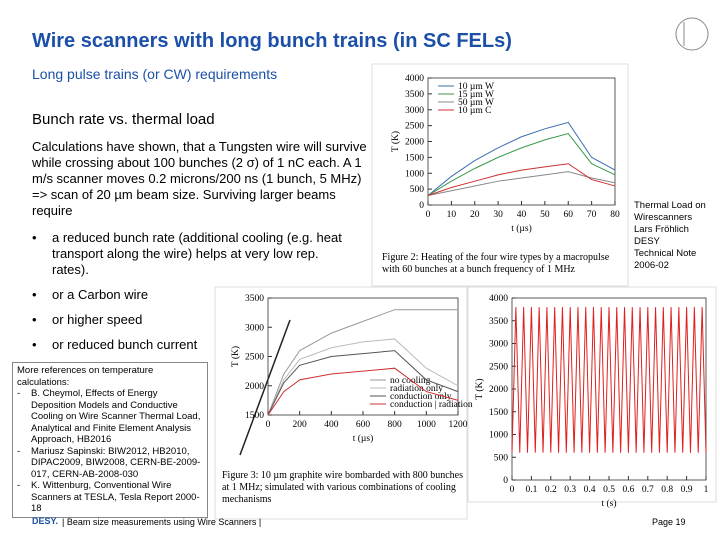 This screenshot has height=540, width=720. I want to click on bullet: or higher speed, so click(192, 320).